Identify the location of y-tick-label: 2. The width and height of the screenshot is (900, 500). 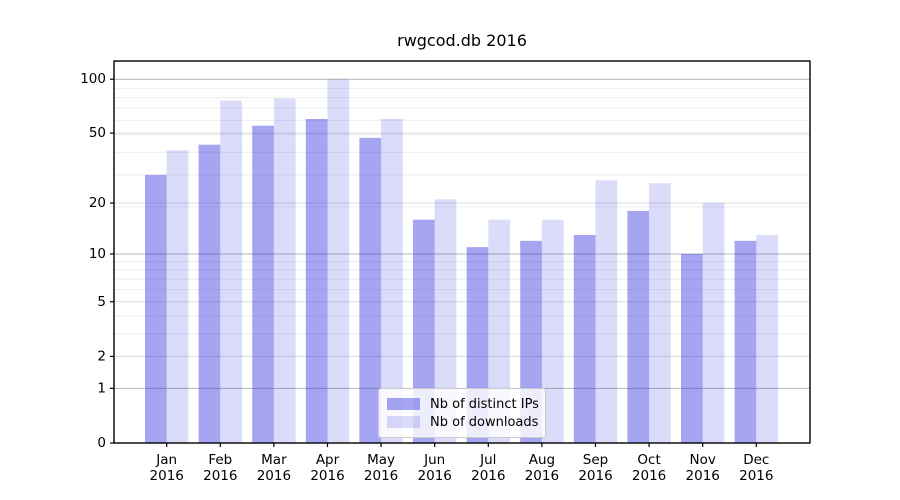
(101, 356).